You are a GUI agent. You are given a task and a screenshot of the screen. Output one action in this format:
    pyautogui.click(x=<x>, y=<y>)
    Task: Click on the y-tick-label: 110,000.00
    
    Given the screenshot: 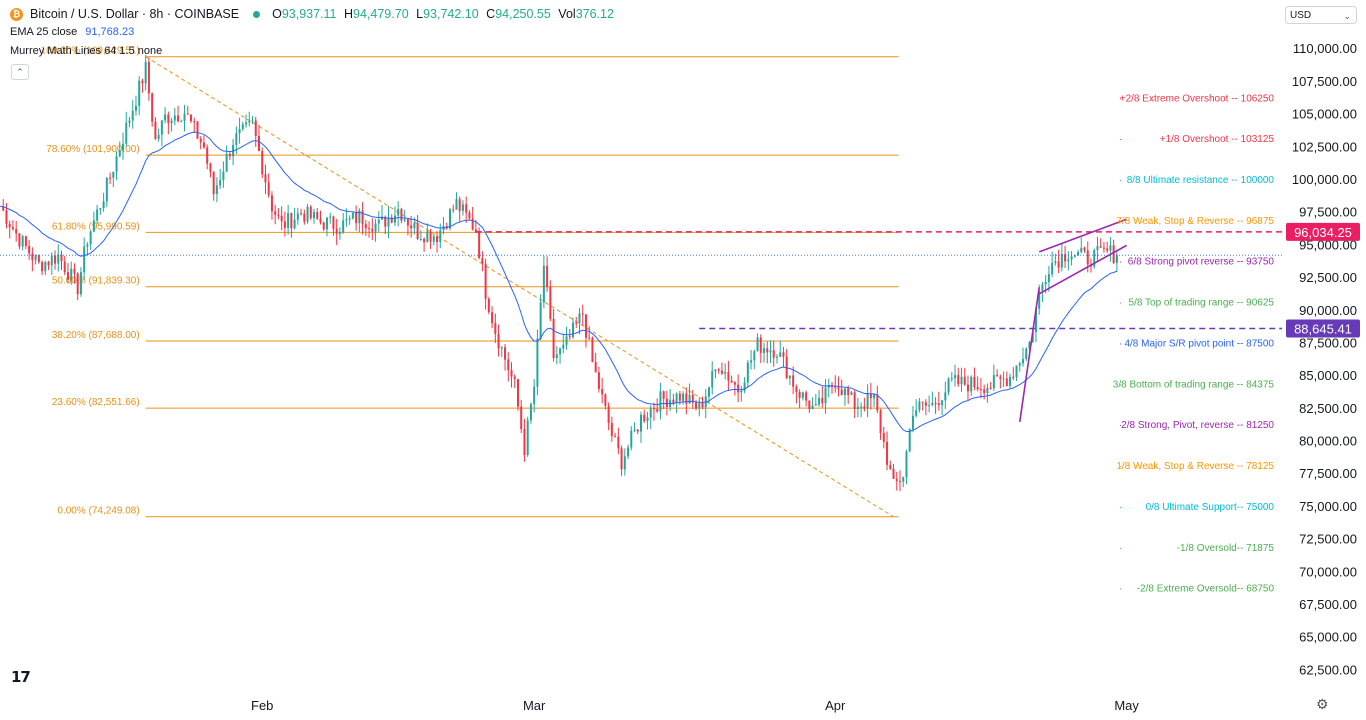 What is the action you would take?
    pyautogui.click(x=1325, y=48)
    